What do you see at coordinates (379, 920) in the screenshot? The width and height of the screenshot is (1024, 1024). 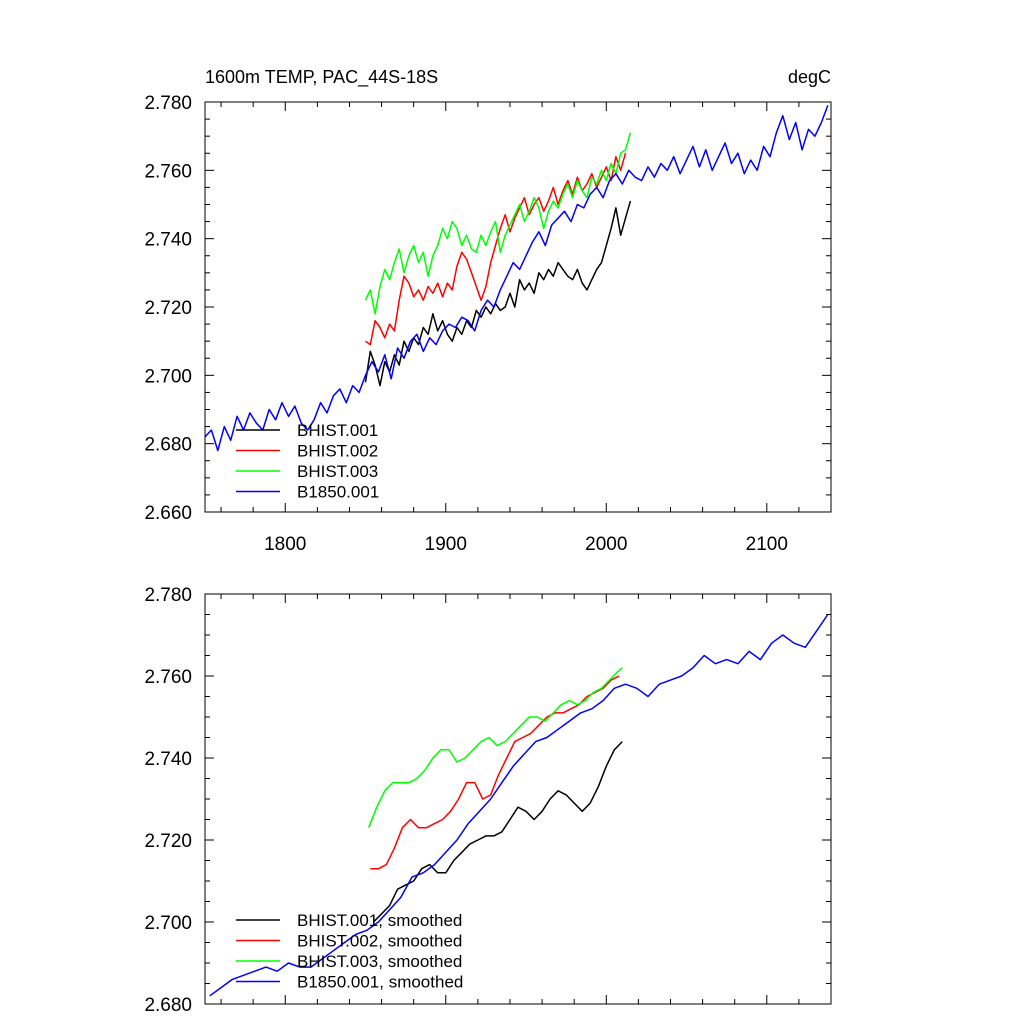 I see `legend-label: BHIST.001, smoothed` at bounding box center [379, 920].